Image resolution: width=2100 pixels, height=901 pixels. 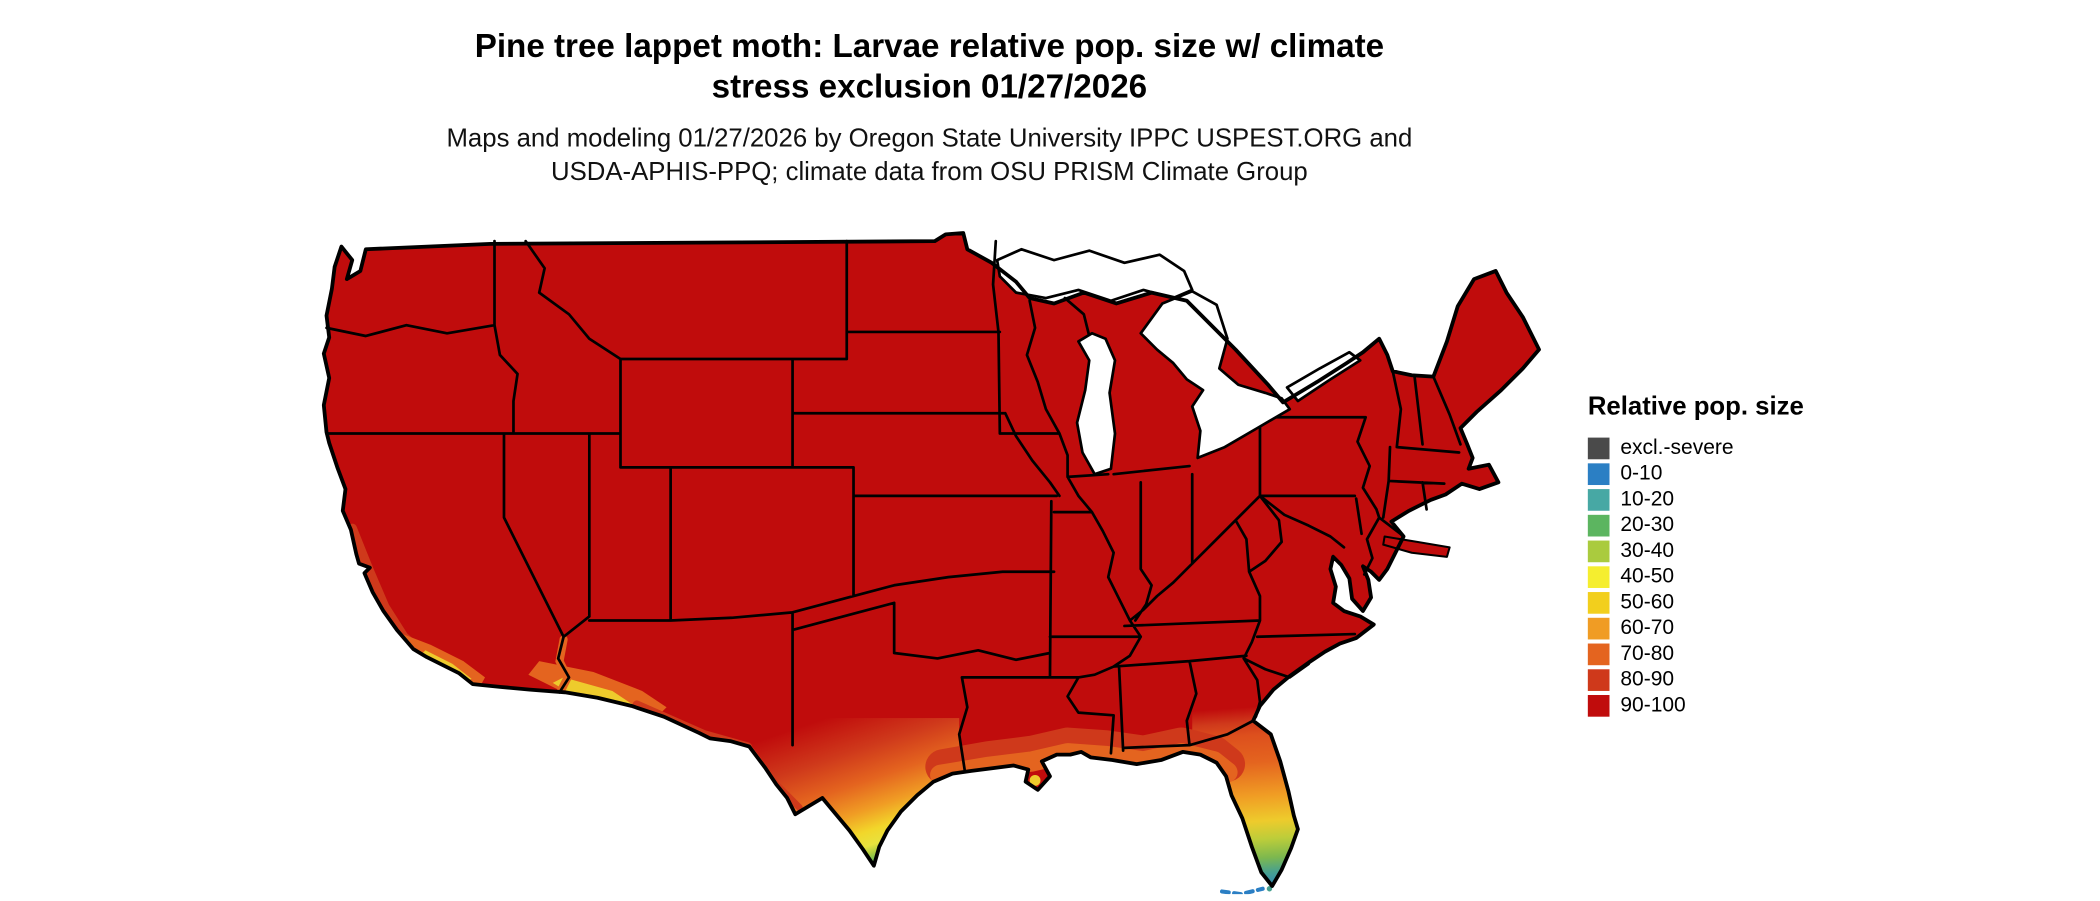 What do you see at coordinates (1695, 551) in the screenshot?
I see `legend-item: 30-40` at bounding box center [1695, 551].